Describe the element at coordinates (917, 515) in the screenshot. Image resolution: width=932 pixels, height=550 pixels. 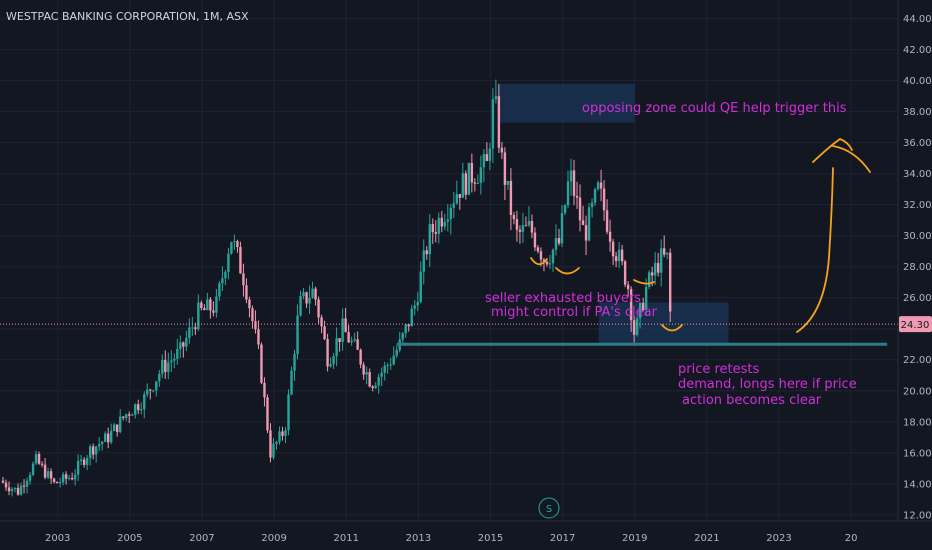
I see `y-tick-label: 12.00` at that location.